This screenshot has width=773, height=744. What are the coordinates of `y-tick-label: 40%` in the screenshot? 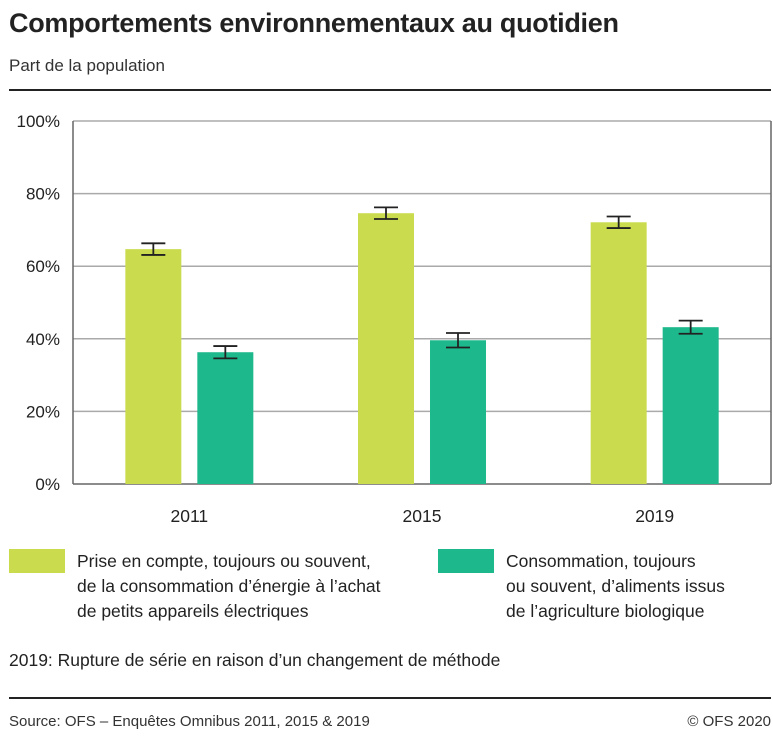 It's located at (43, 339).